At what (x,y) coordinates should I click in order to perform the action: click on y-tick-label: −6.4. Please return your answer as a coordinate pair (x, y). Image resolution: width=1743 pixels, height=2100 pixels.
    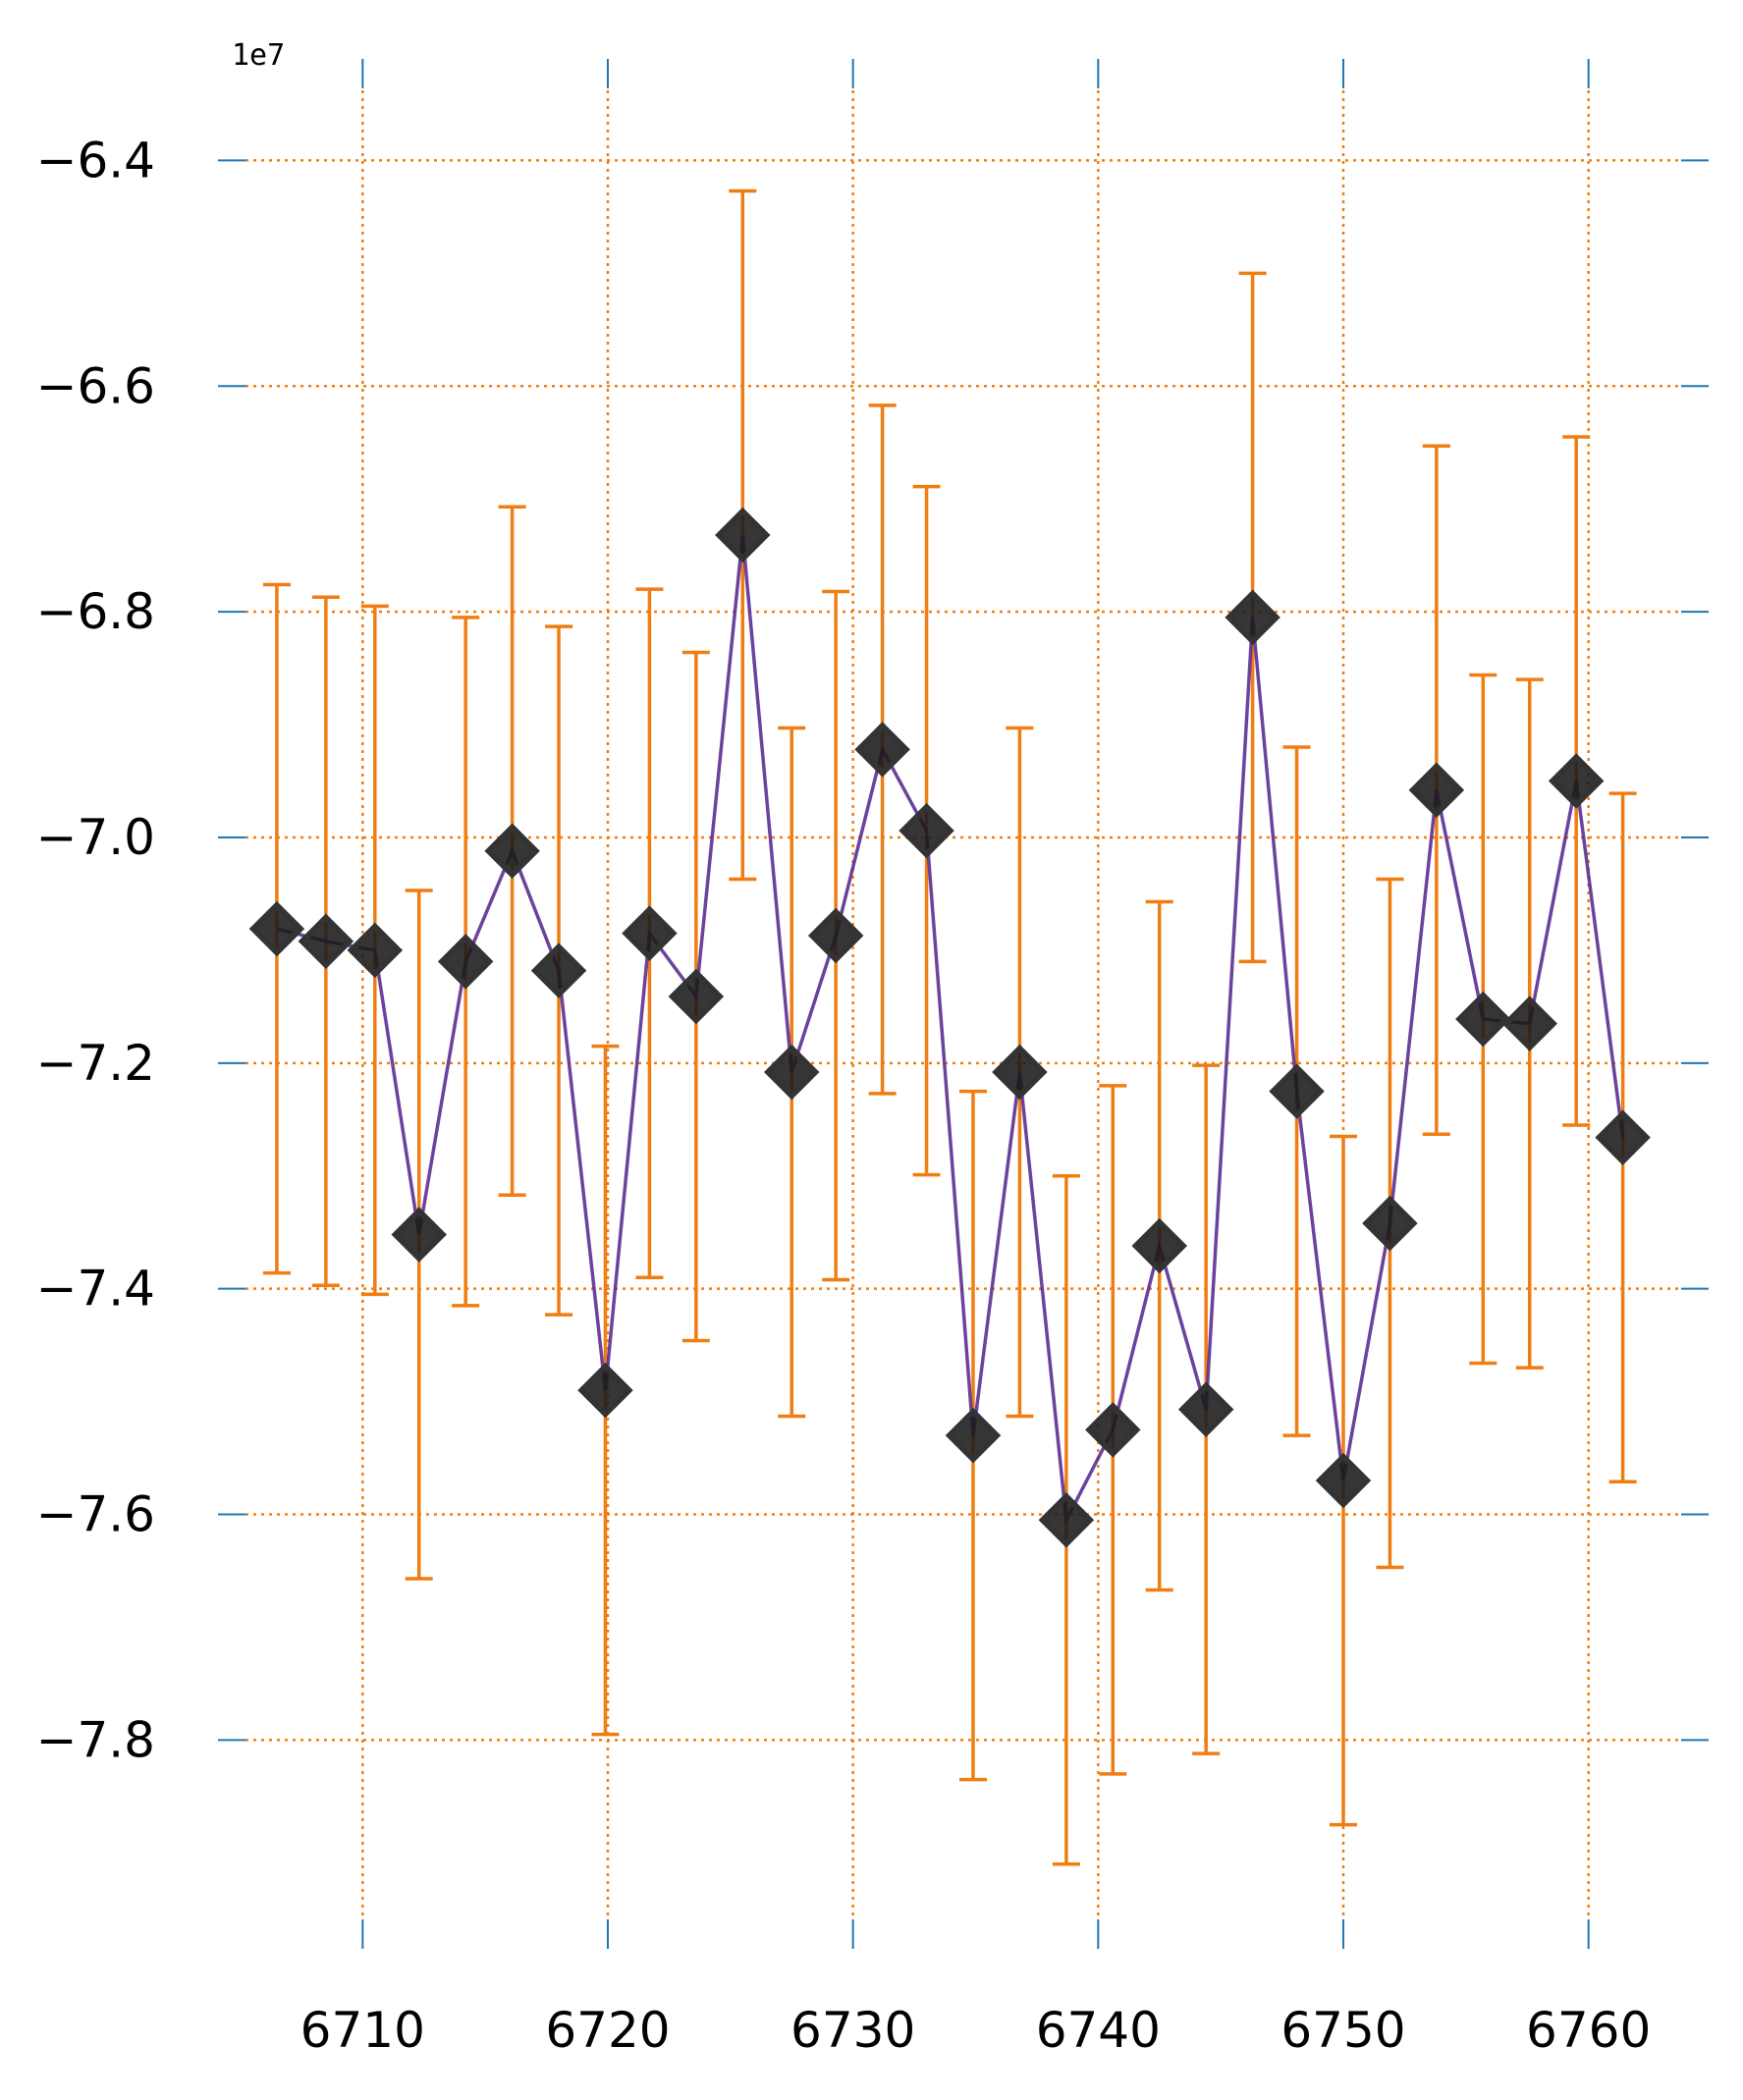
    Looking at the image, I should click on (95, 160).